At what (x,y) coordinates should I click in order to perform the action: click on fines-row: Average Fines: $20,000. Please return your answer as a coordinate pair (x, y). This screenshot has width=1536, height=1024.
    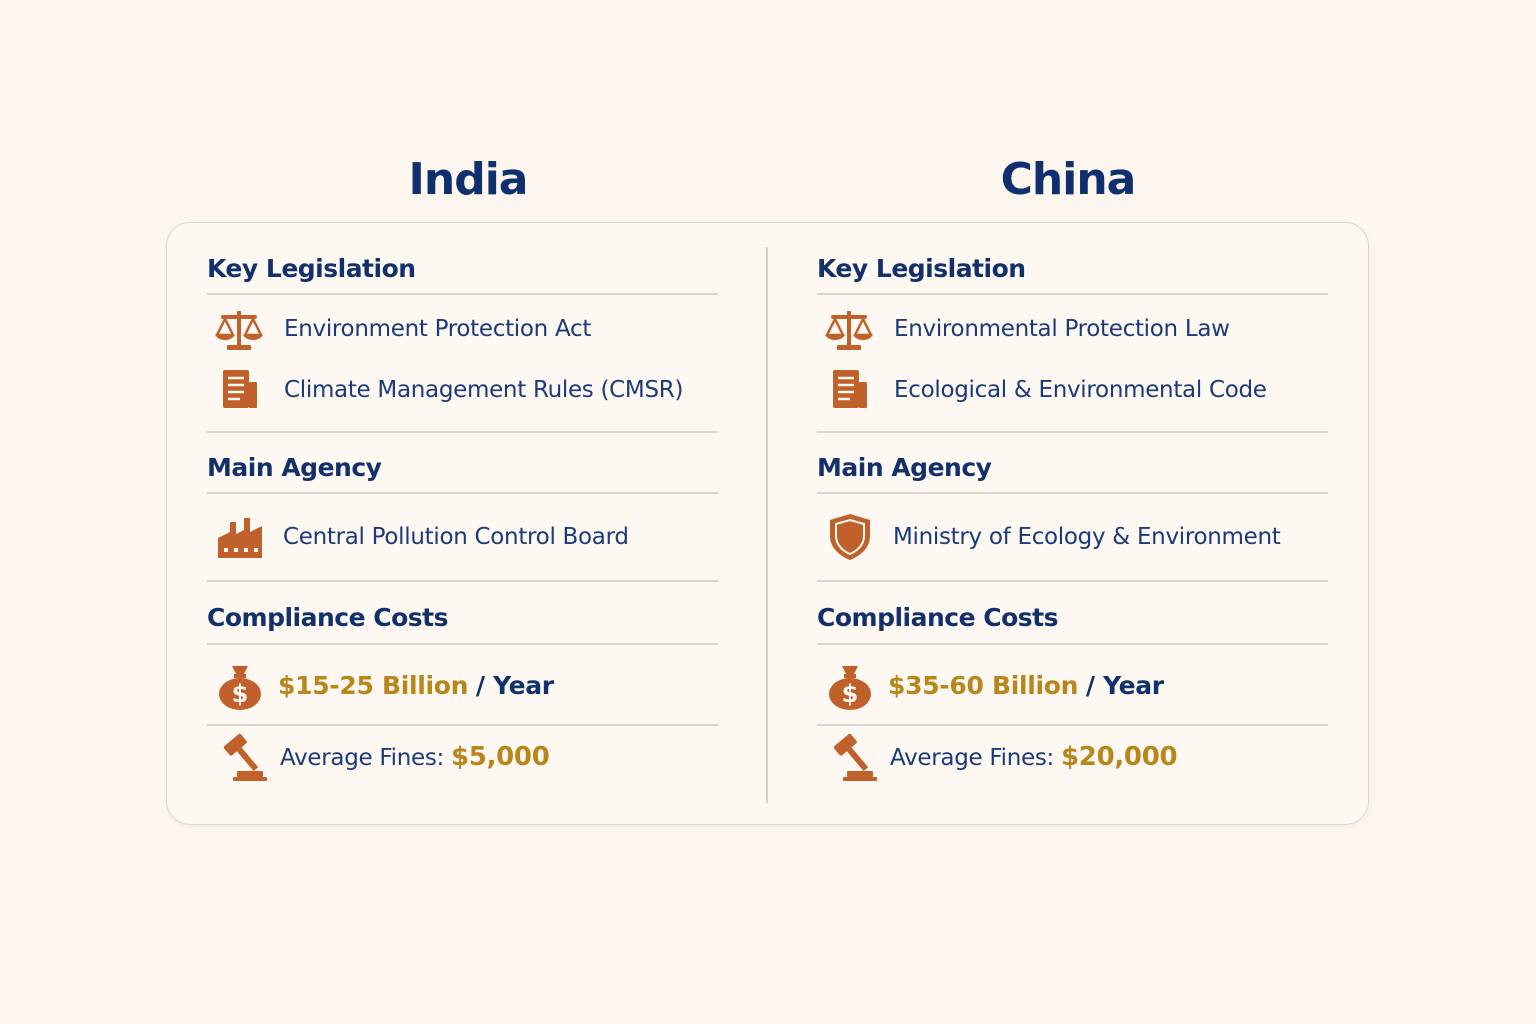
    Looking at the image, I should click on (1034, 757).